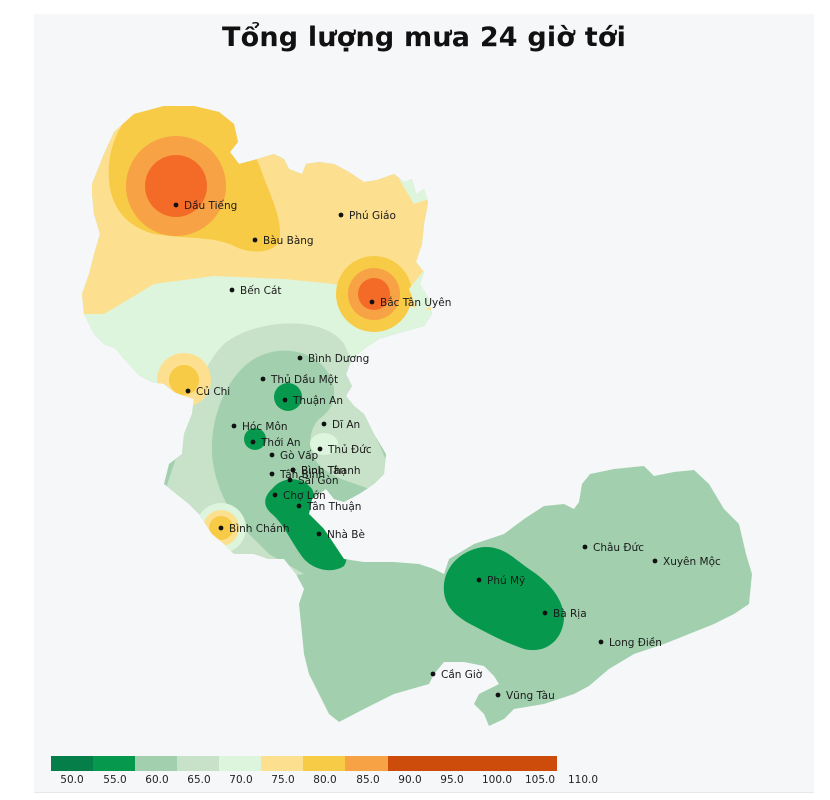 This screenshot has width=830, height=800. I want to click on legend-tick: 110.0, so click(583, 780).